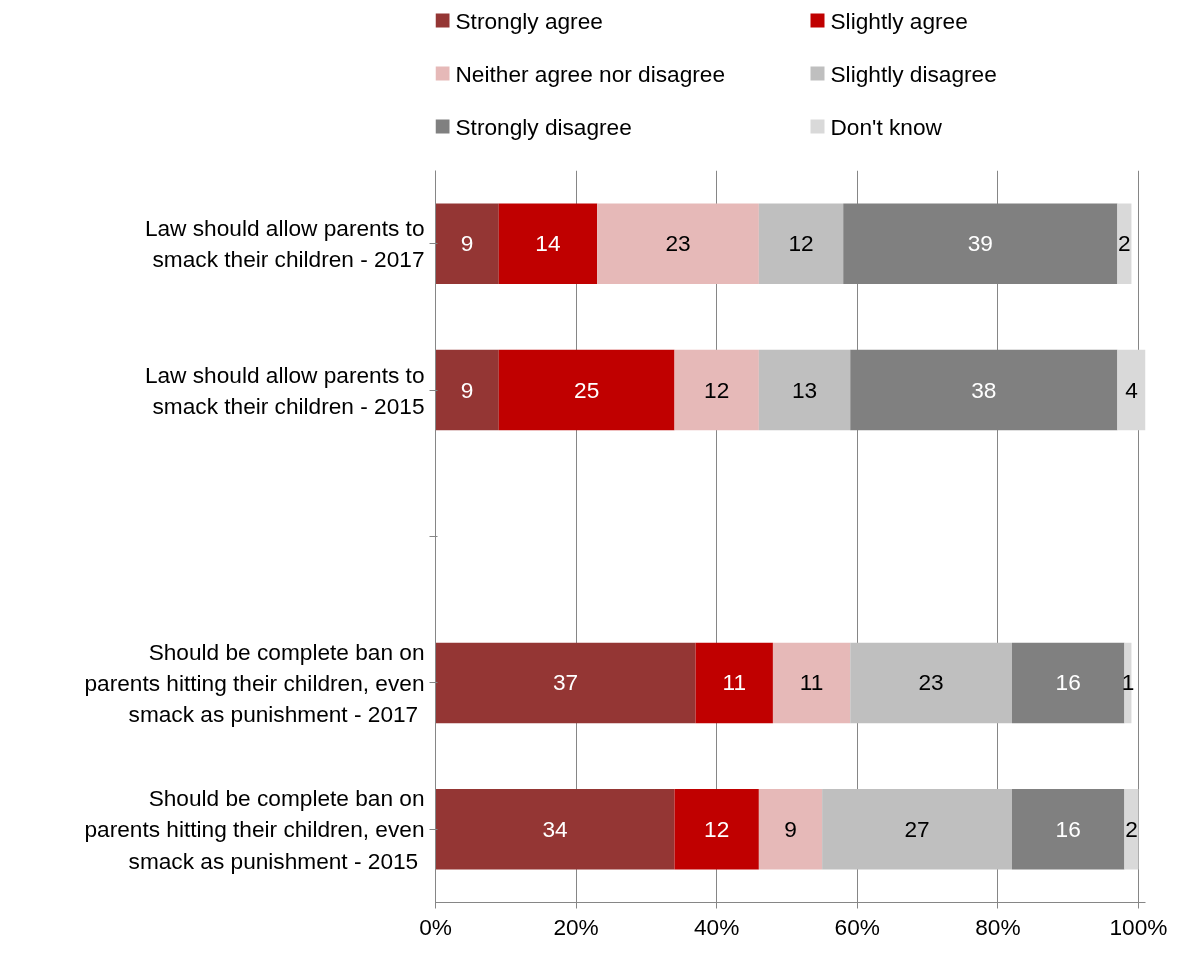  I want to click on data-label: 27, so click(917, 828).